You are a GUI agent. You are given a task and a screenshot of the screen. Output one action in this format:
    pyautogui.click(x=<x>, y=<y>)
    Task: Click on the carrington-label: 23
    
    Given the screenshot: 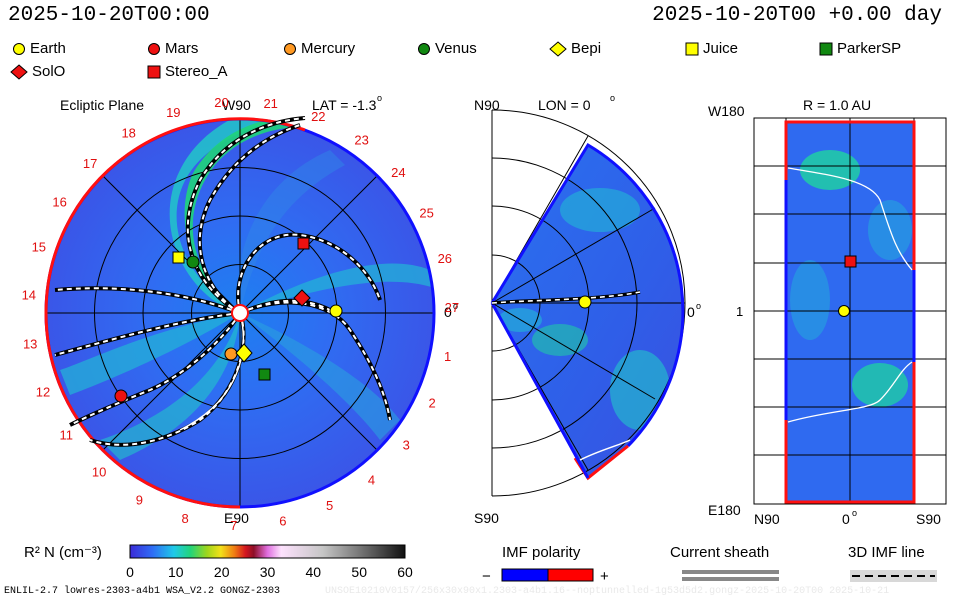 What is the action you would take?
    pyautogui.click(x=361, y=139)
    